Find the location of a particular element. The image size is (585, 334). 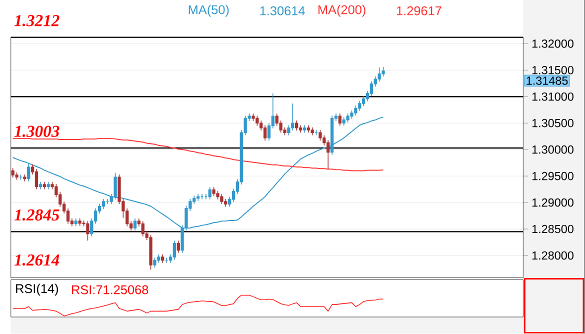

text: 1.30614 is located at coordinates (282, 11).